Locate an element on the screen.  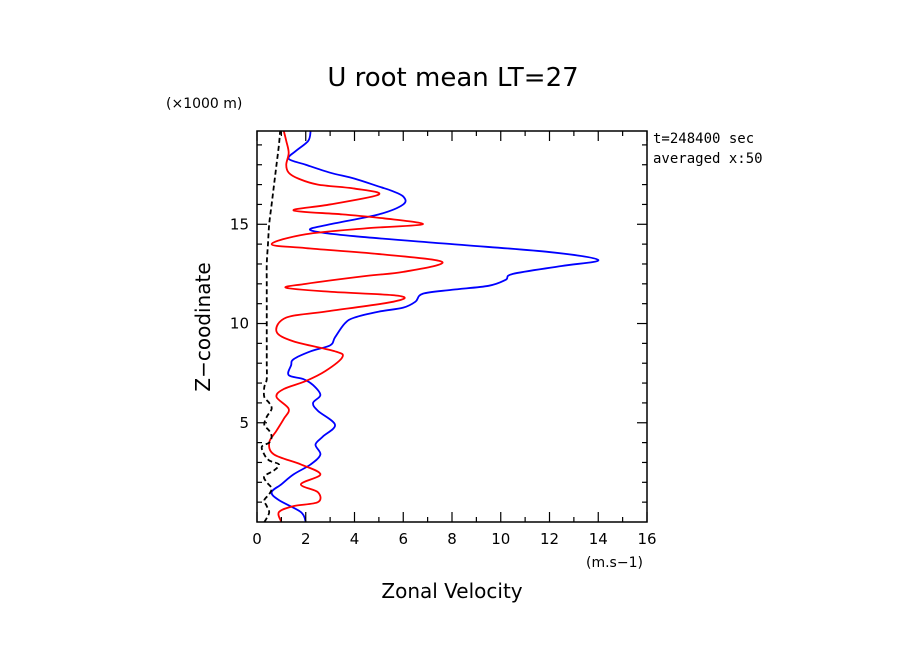
y-axis-label: Z−coodinate is located at coordinates (203, 326).